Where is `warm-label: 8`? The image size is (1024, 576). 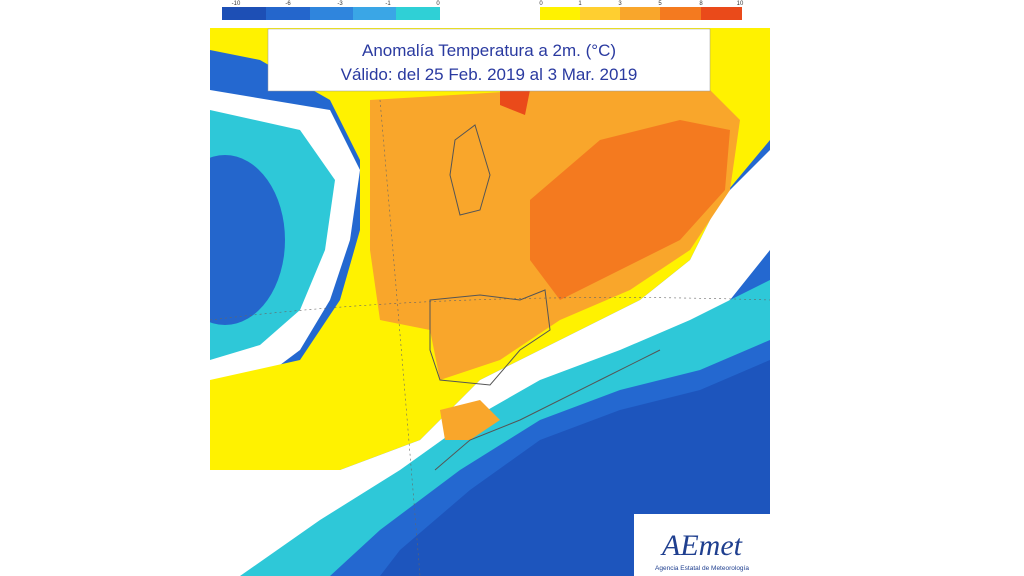
warm-label: 8 is located at coordinates (701, 4).